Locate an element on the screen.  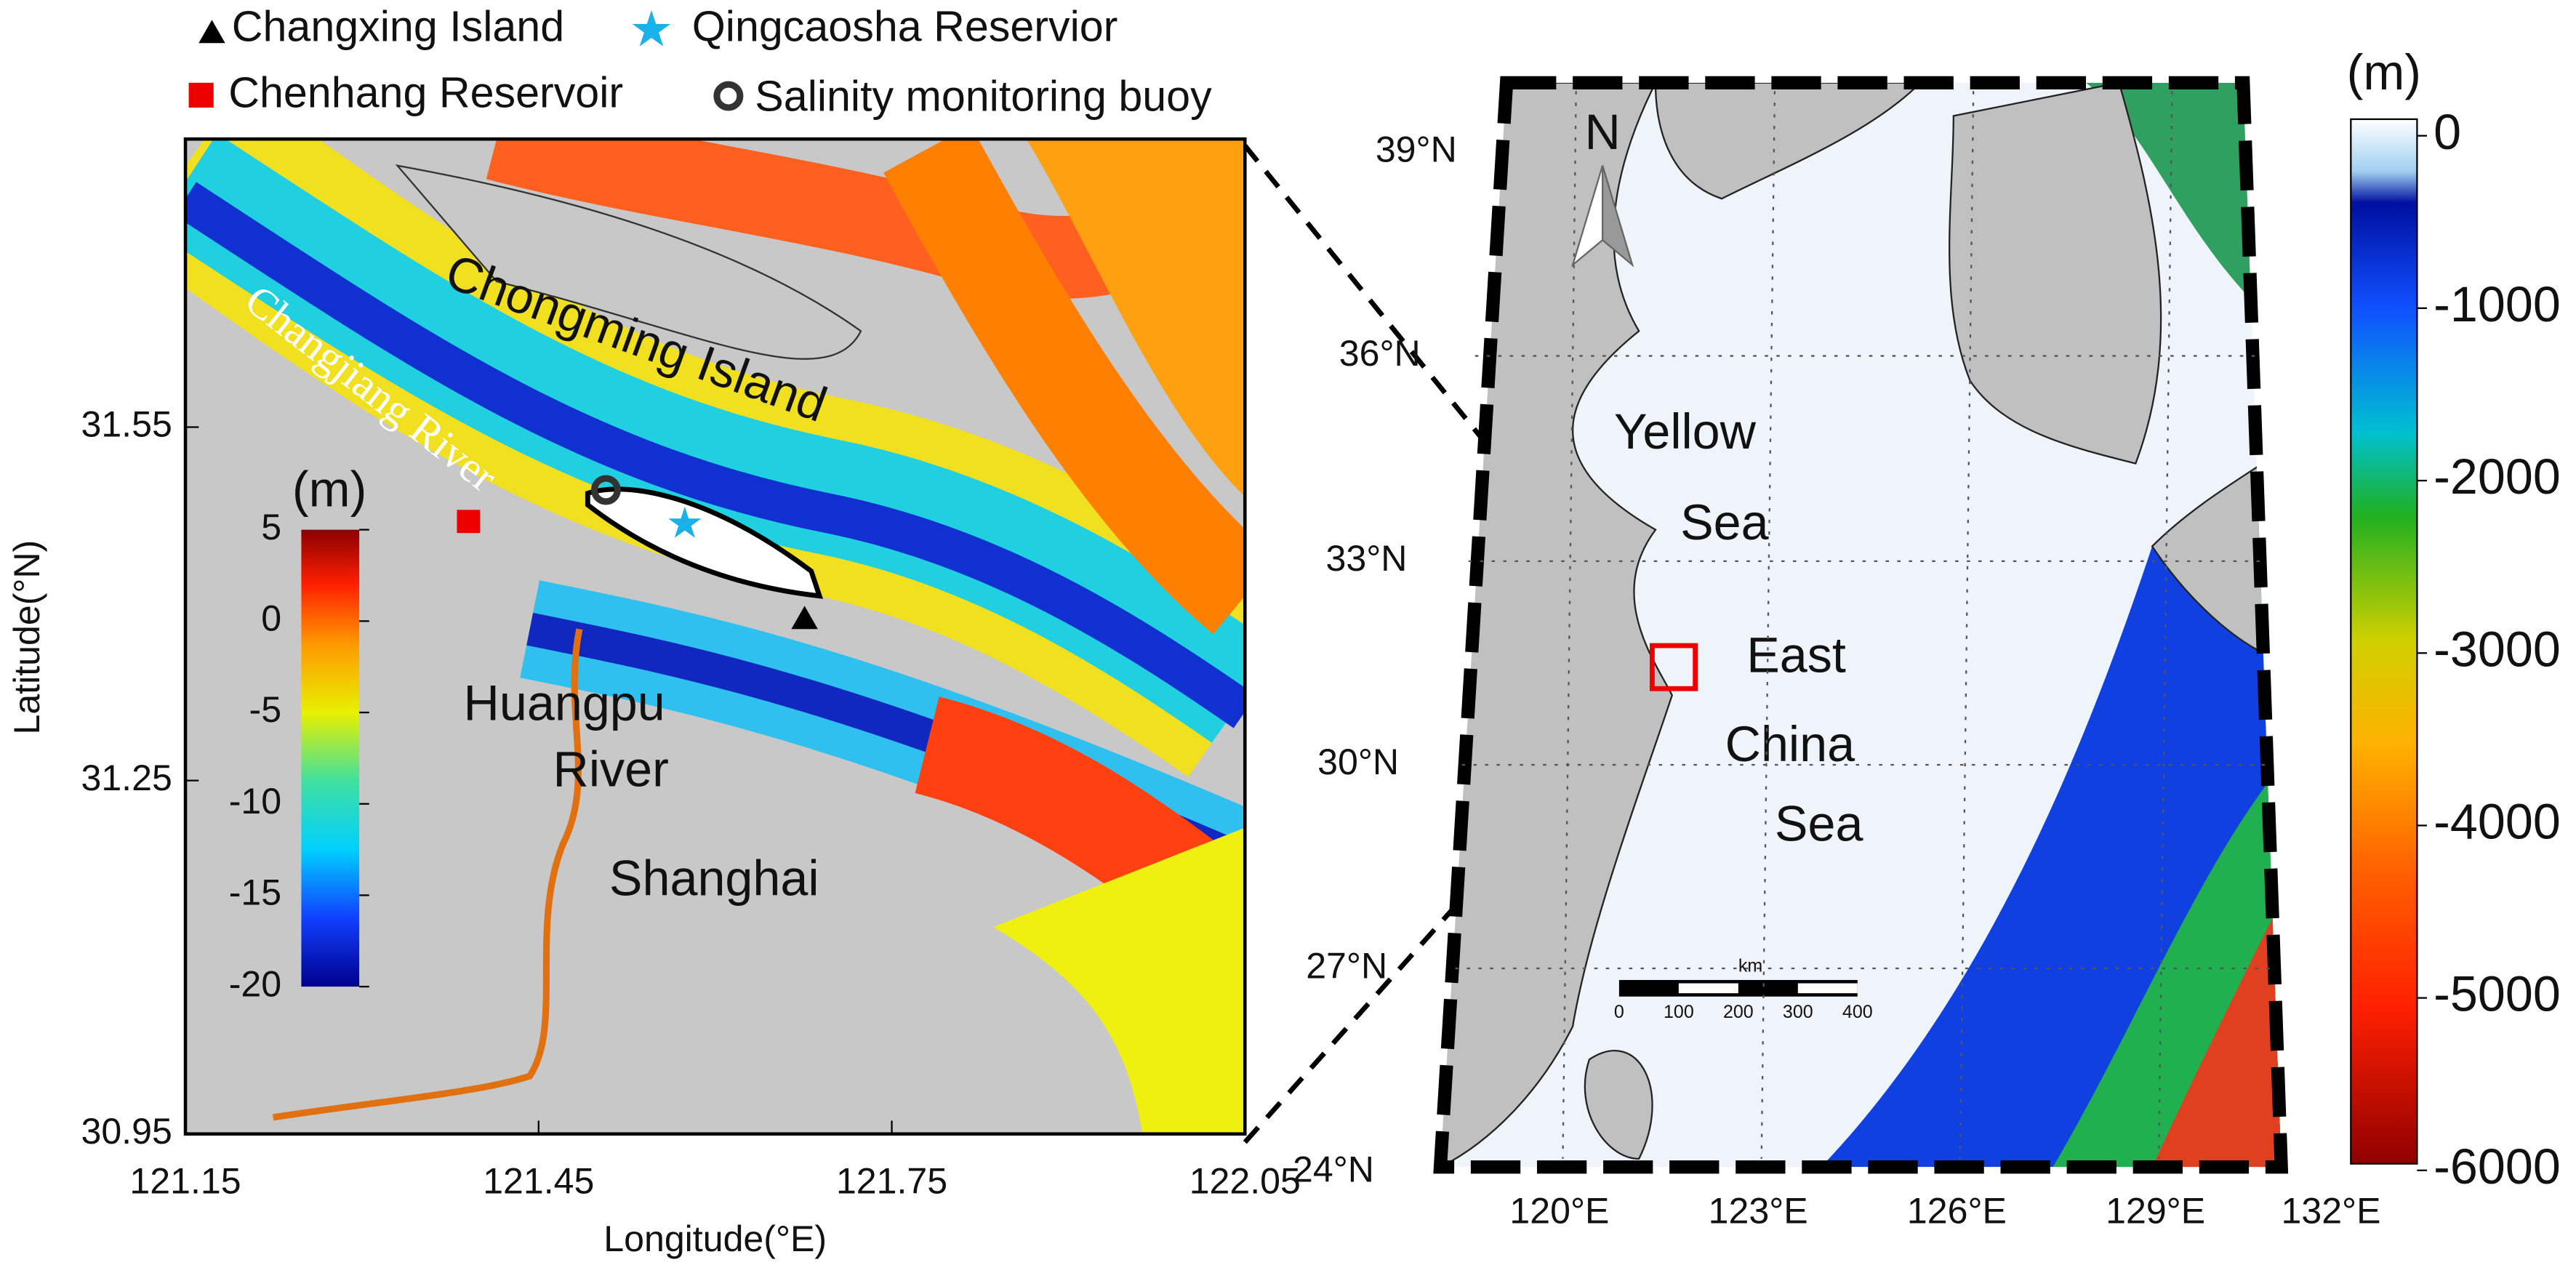
scale-tick-label: 400 is located at coordinates (1857, 1012).